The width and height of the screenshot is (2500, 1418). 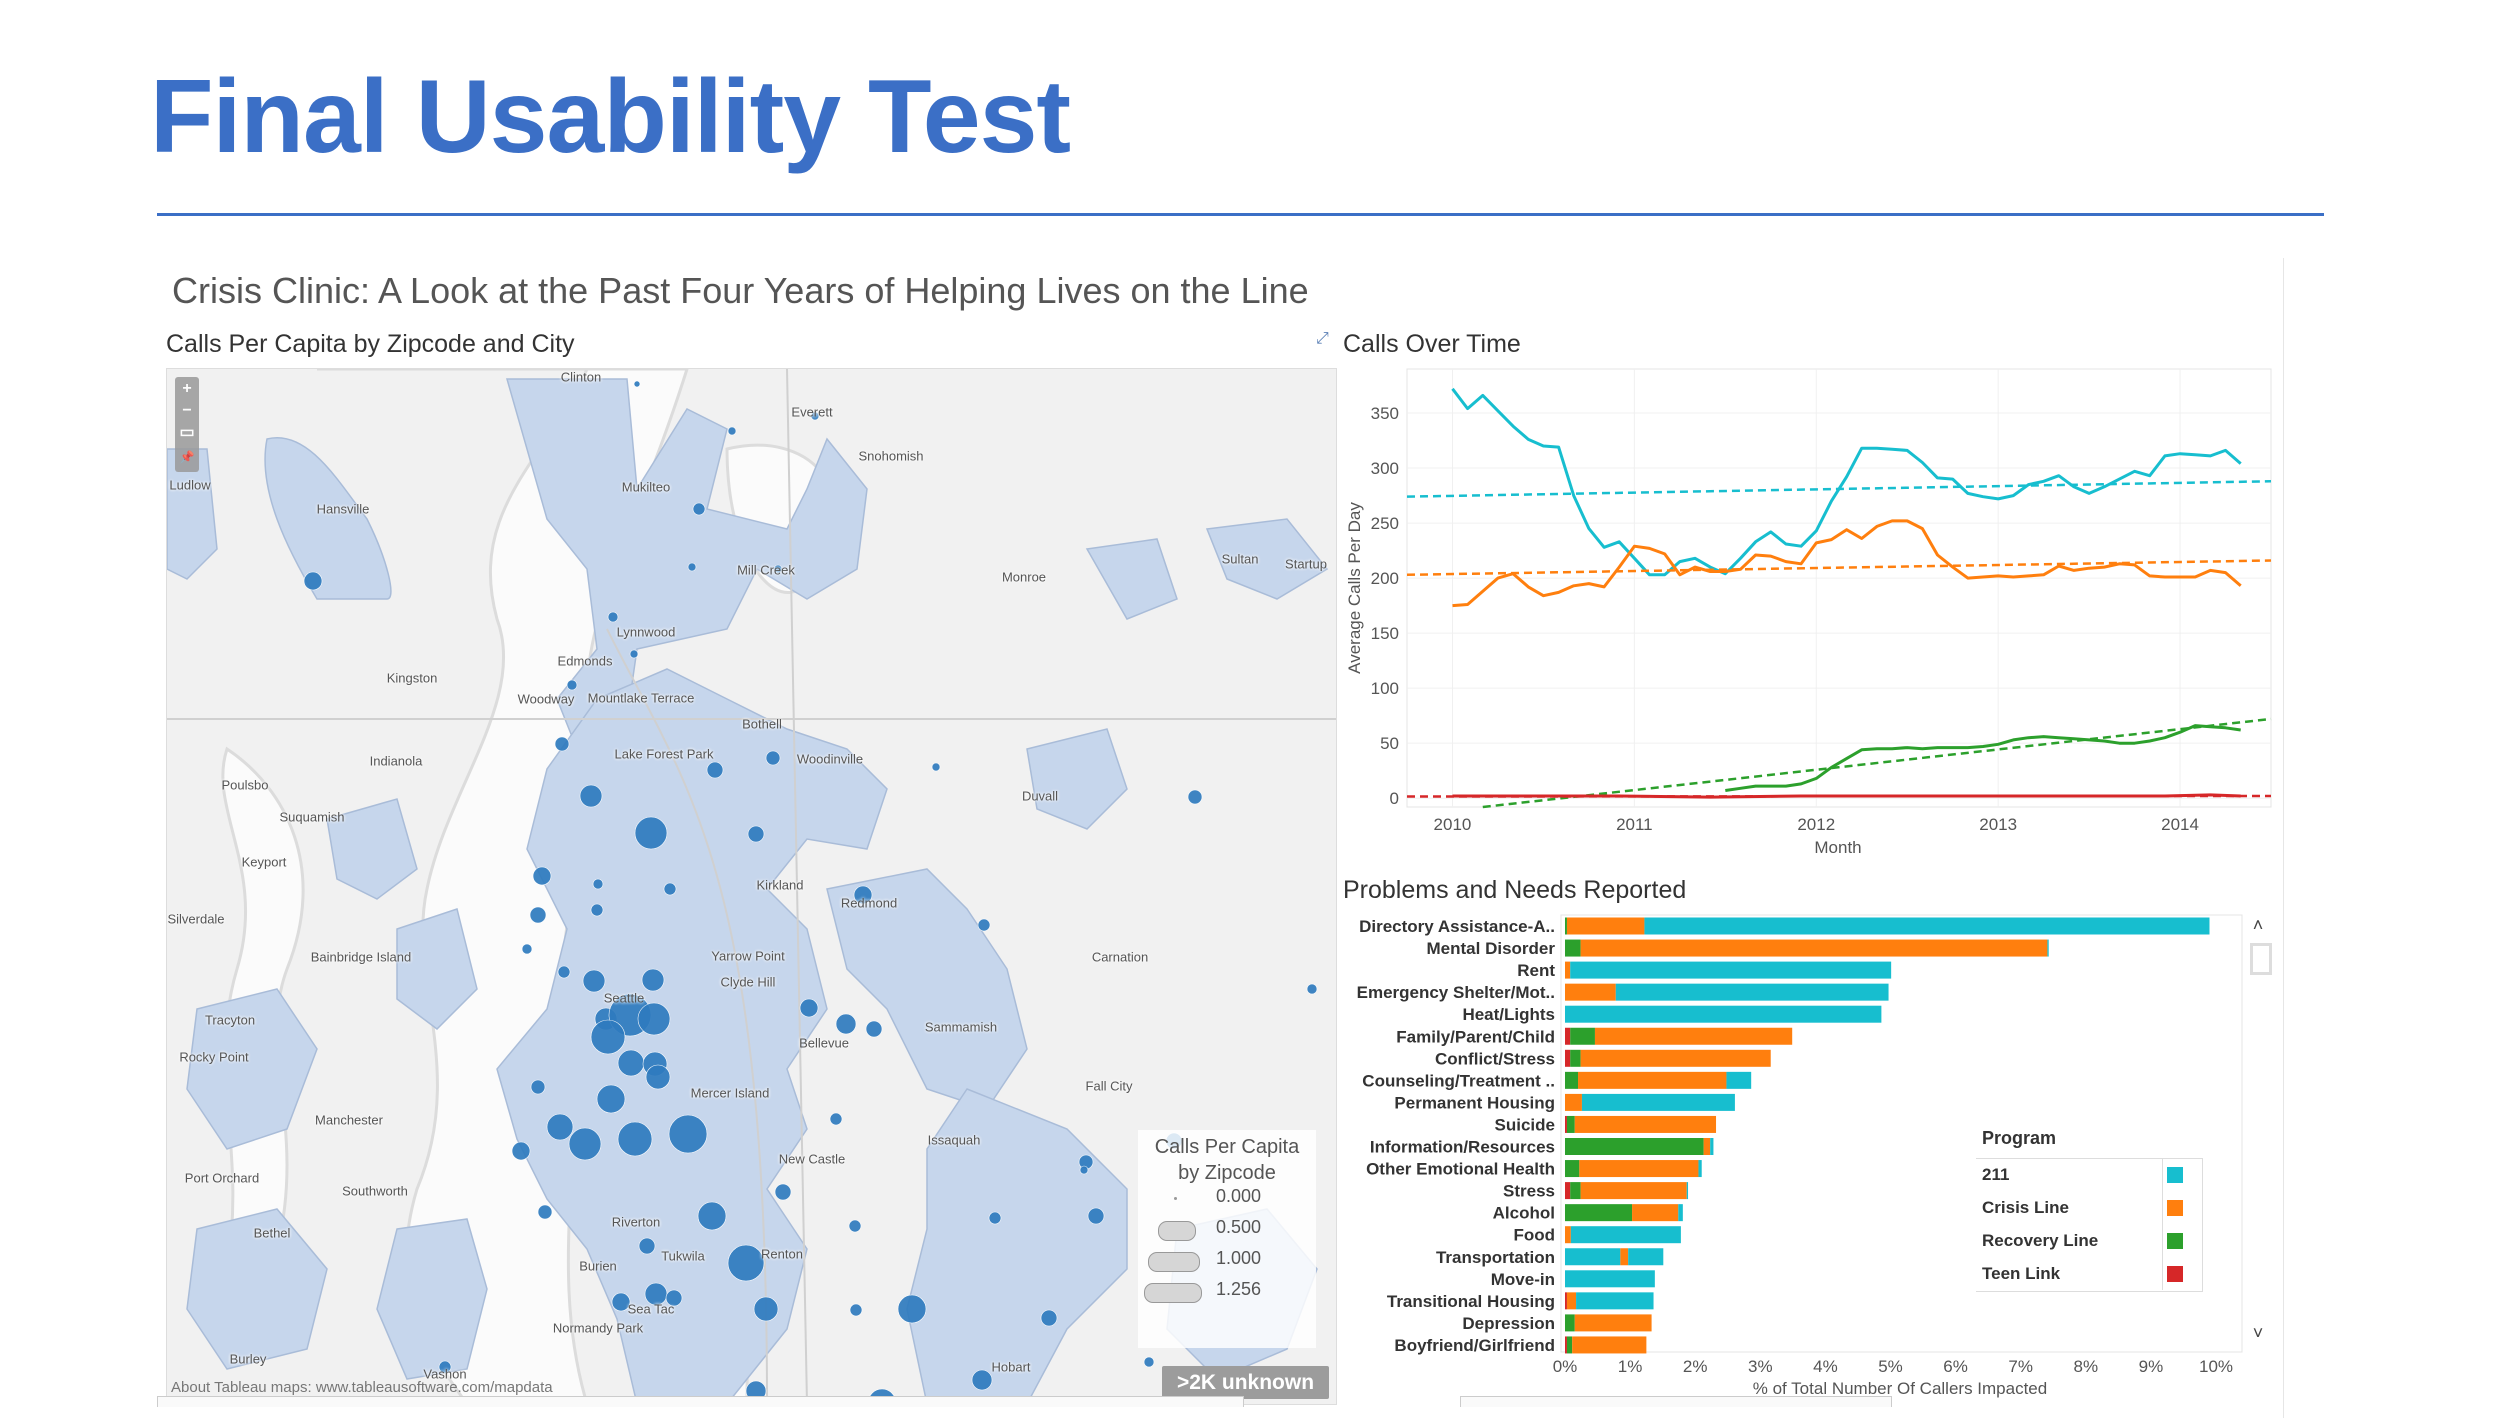 I want to click on legend-item-recovery-line: Recovery Line, so click(x=2089, y=1241).